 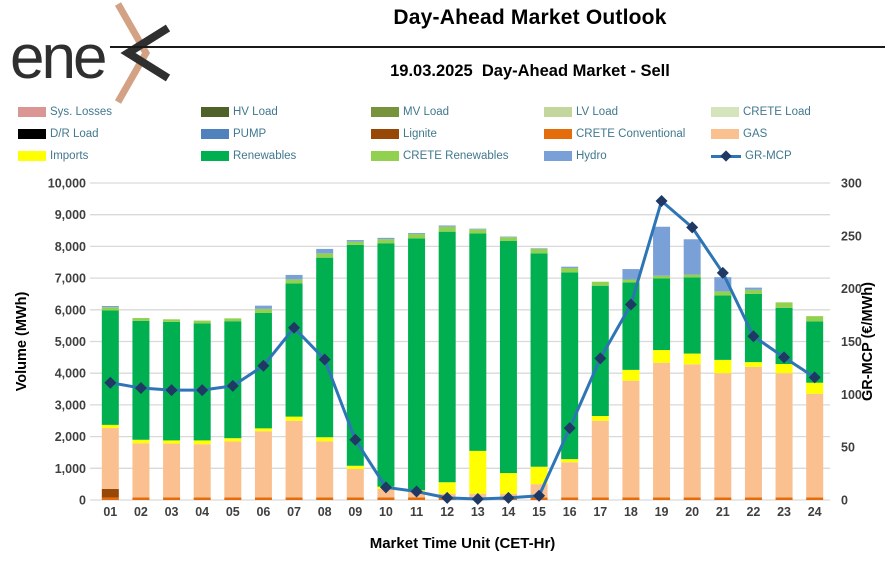 What do you see at coordinates (69, 155) in the screenshot?
I see `legend-label: Imports` at bounding box center [69, 155].